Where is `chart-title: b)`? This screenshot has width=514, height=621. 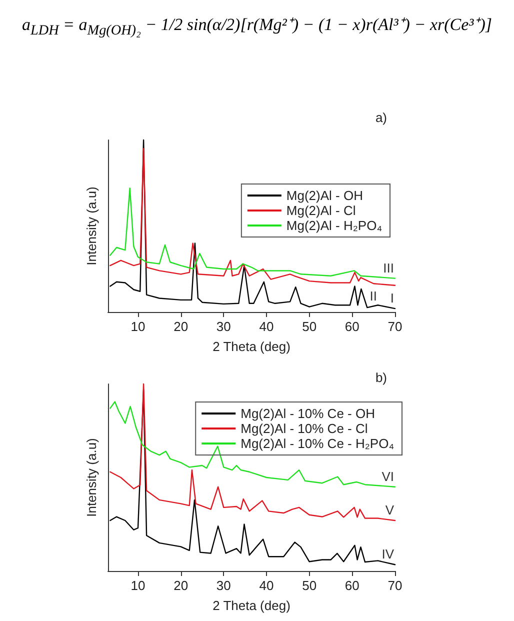 chart-title: b) is located at coordinates (381, 377).